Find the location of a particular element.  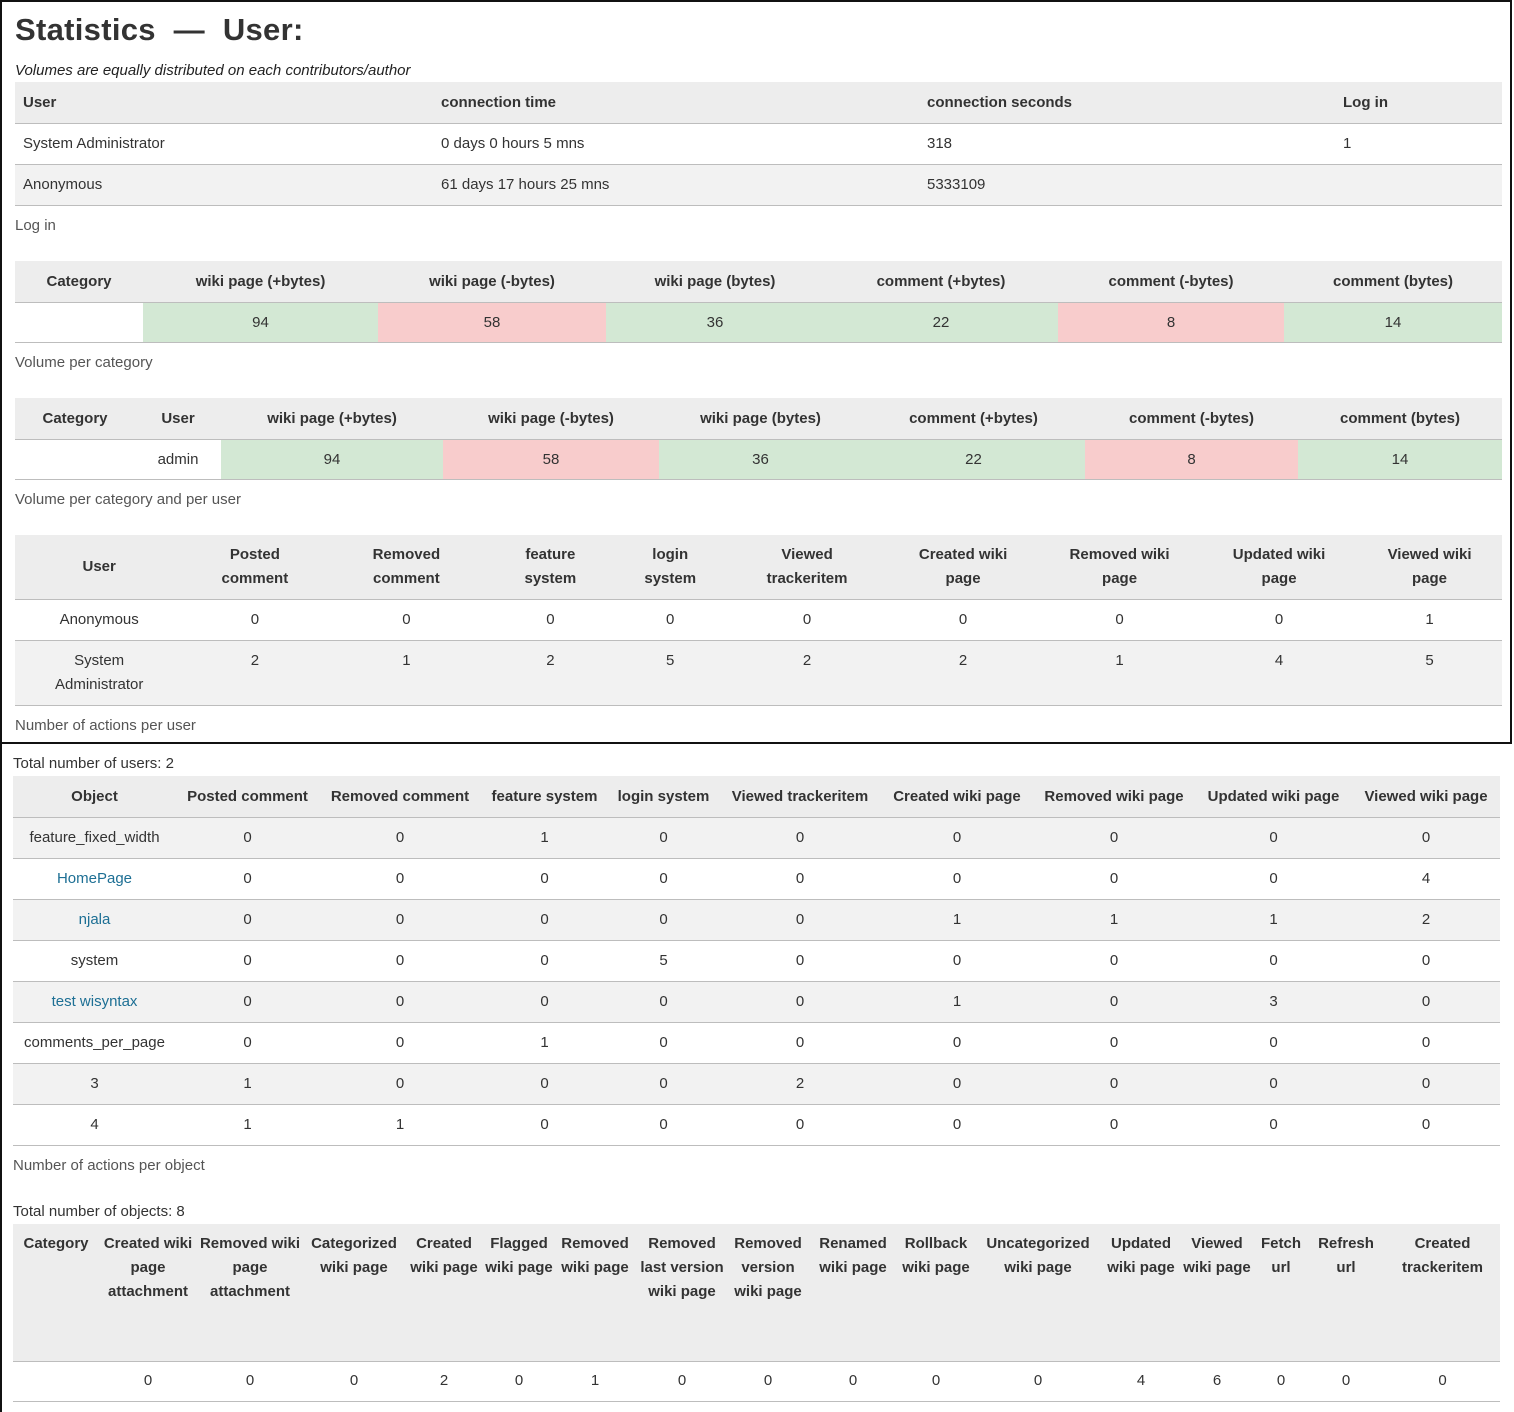

cell-positive: 94 is located at coordinates (260, 322).